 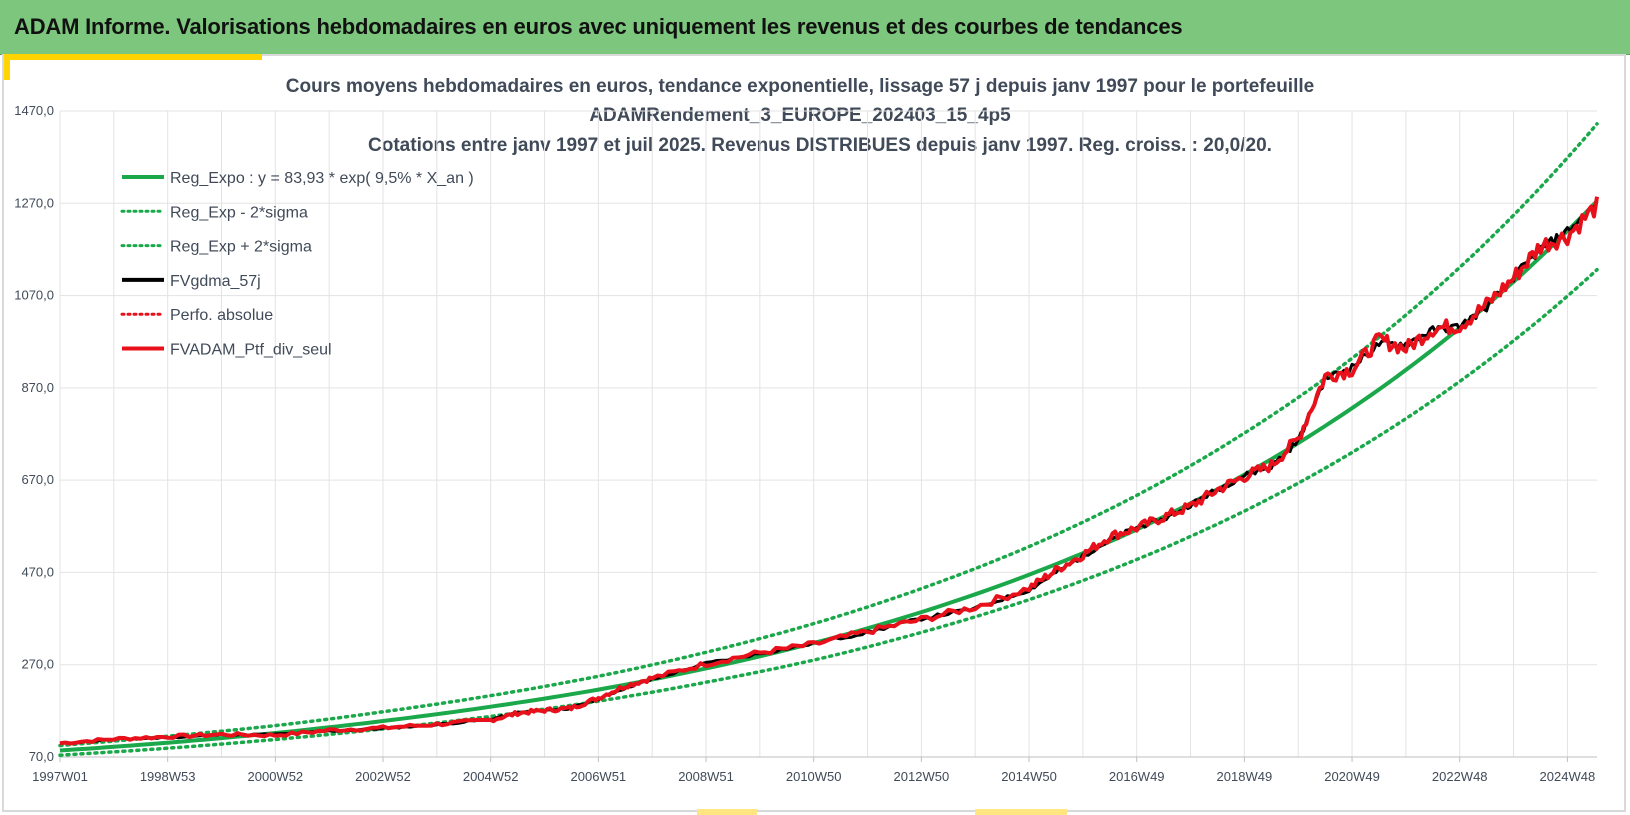 I want to click on legend-label: Reg_Exp + 2*sigma, so click(x=241, y=247).